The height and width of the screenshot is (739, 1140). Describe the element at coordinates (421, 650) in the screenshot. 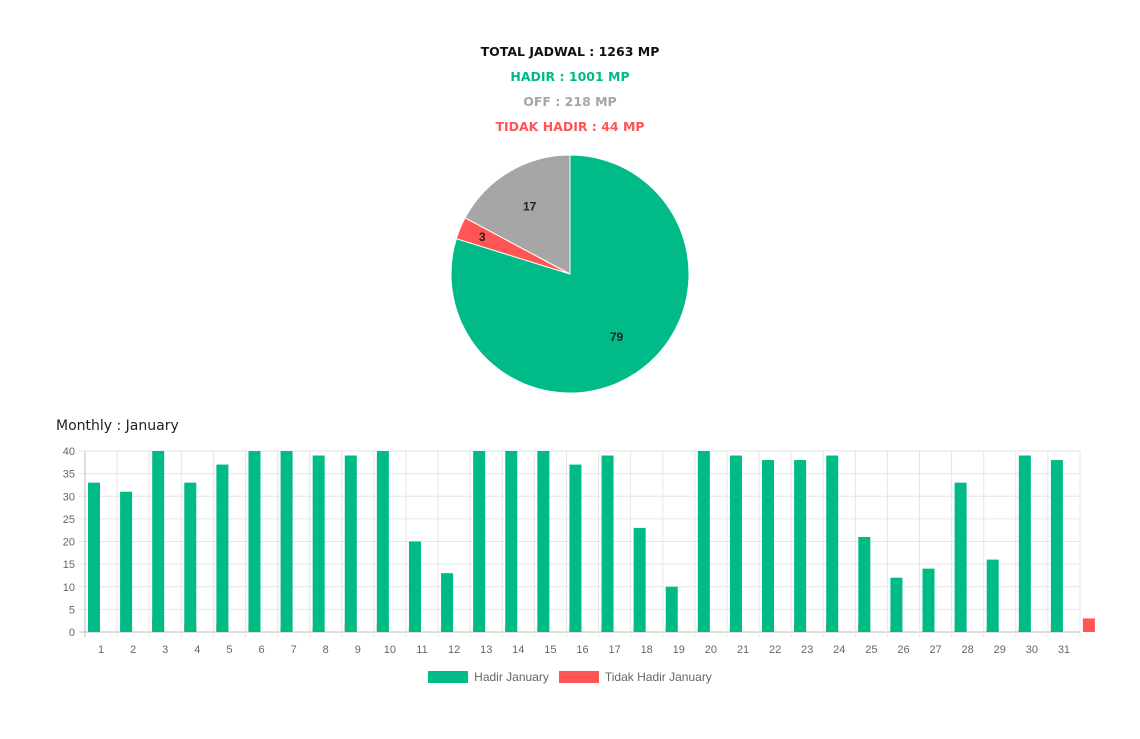

I see `x-tick-label: 11` at that location.